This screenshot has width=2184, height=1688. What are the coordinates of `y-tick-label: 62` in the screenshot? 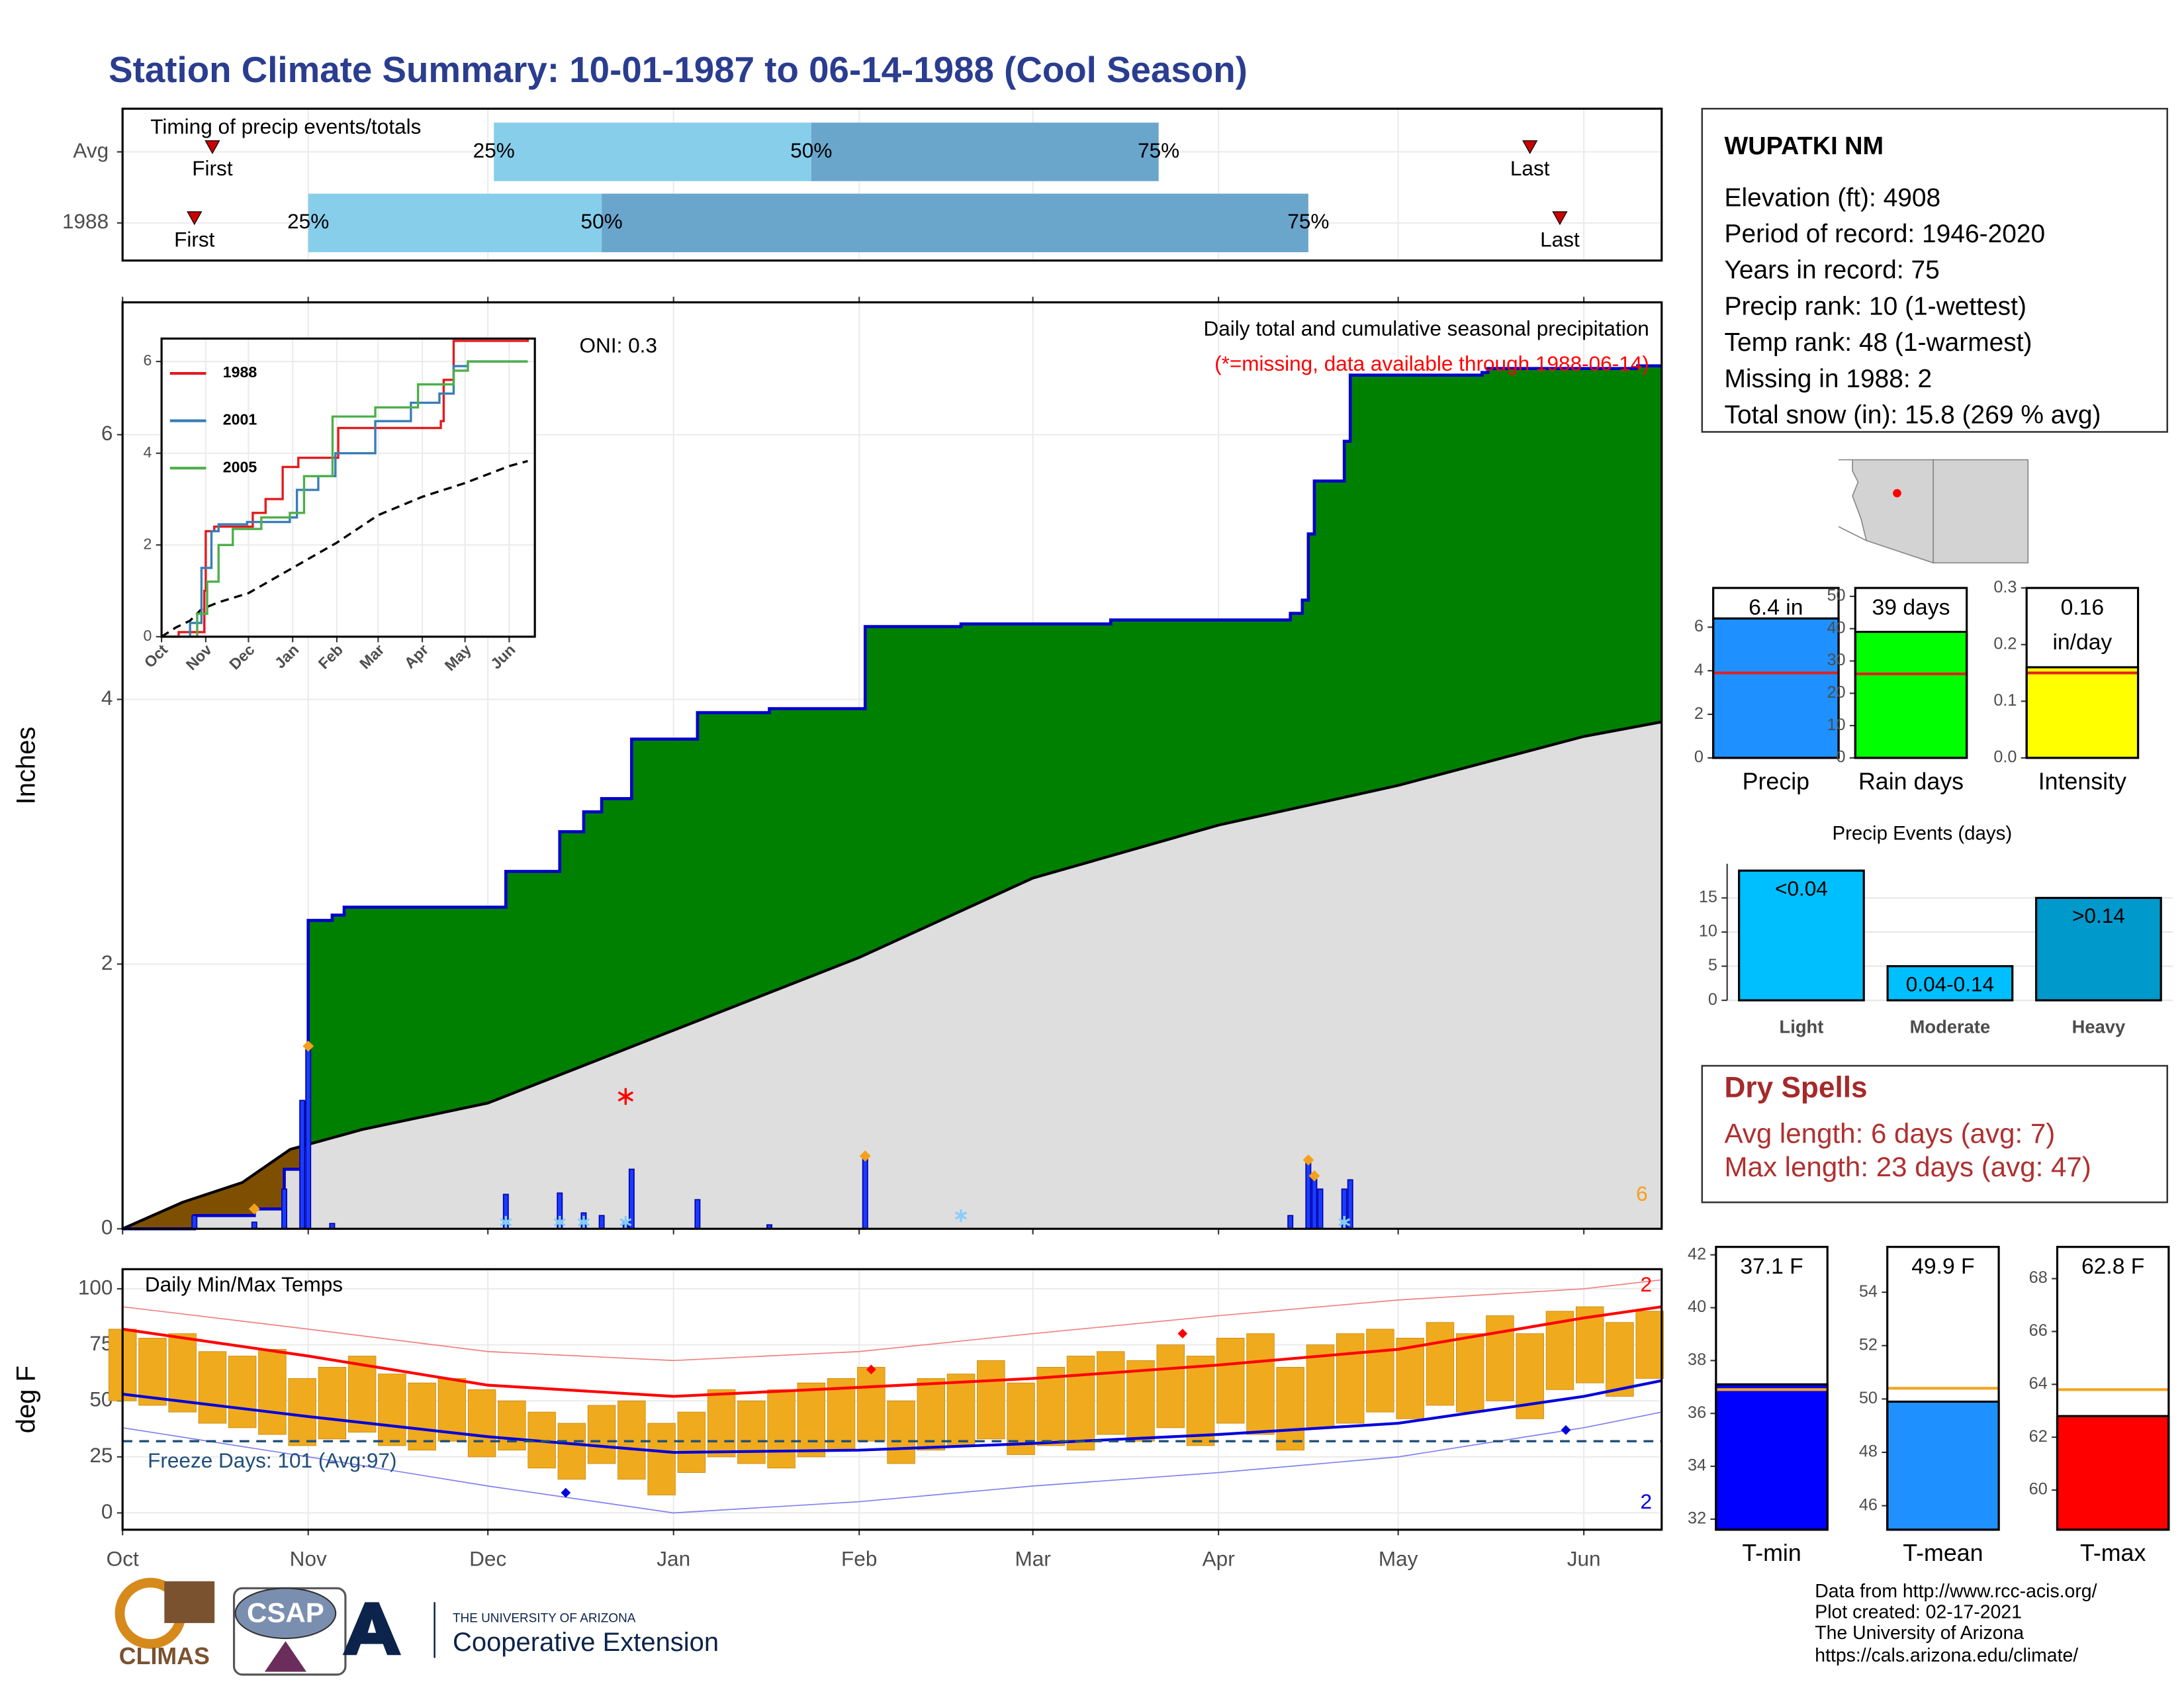 It's located at (2039, 1436).